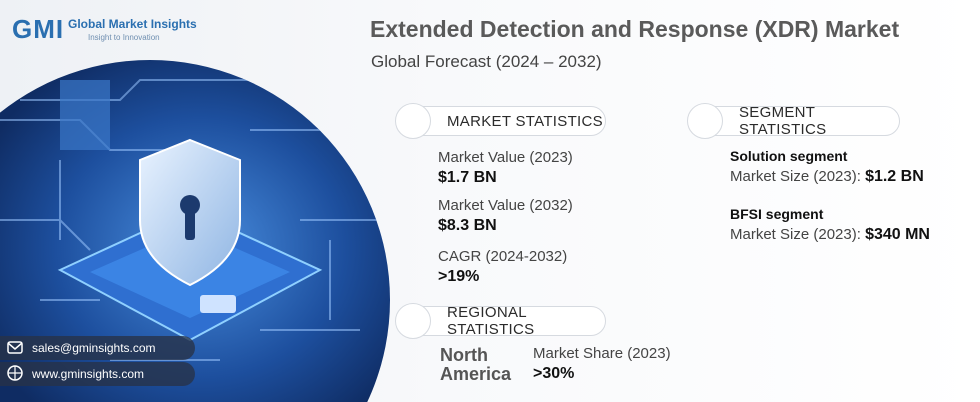 This screenshot has height=402, width=980. Describe the element at coordinates (38, 29) in the screenshot. I see `logo-mark: GMI` at that location.